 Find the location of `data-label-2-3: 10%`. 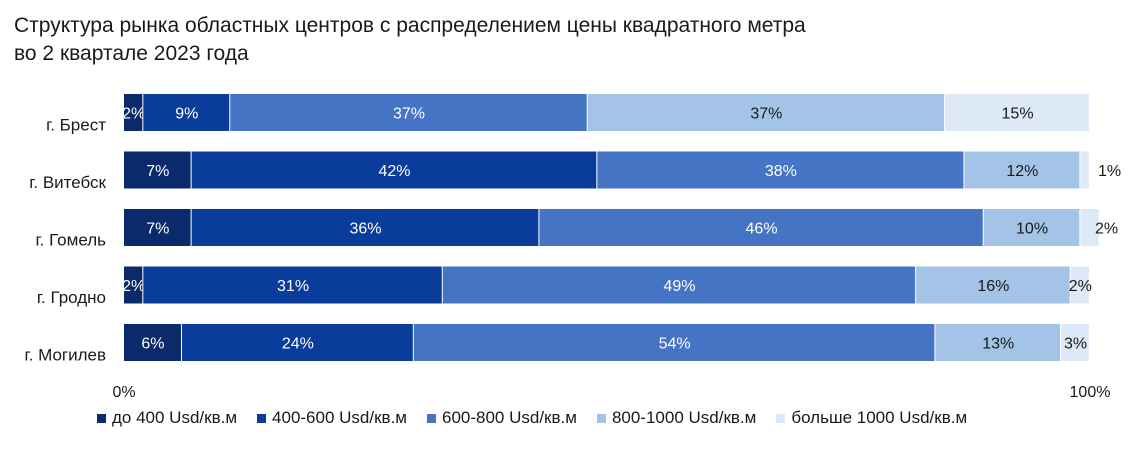

data-label-2-3: 10% is located at coordinates (1032, 229).